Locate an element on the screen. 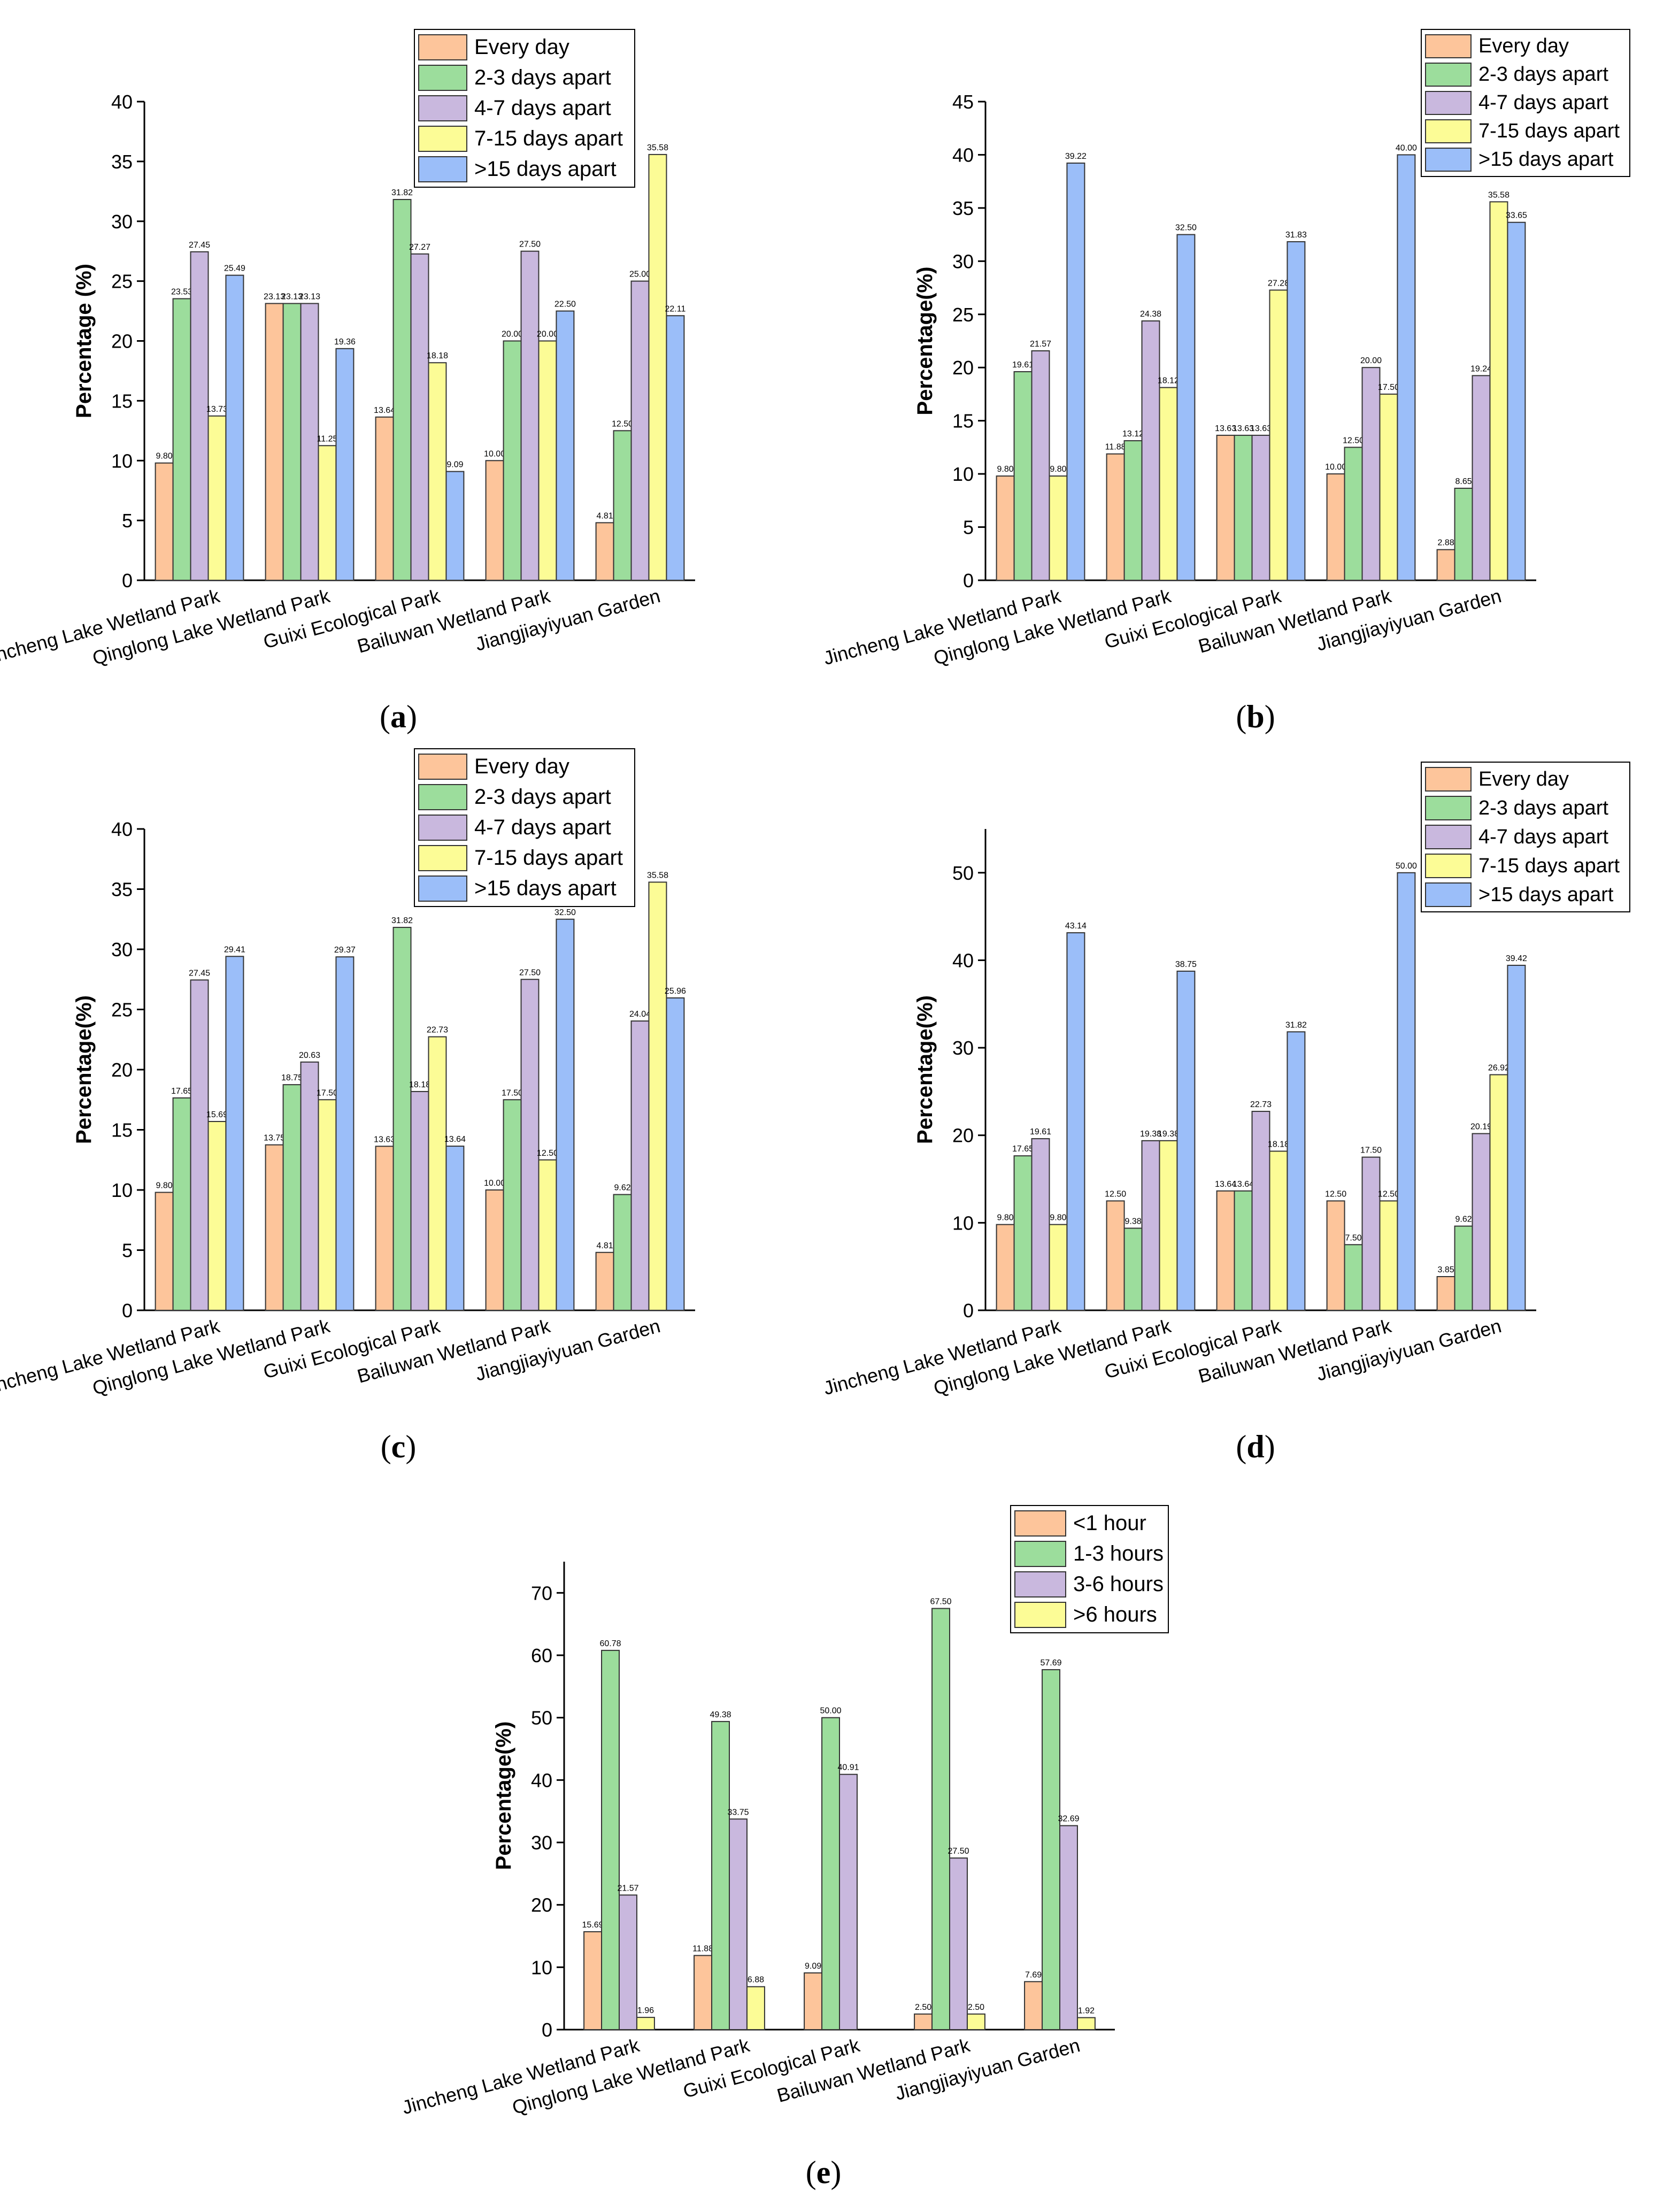 This screenshot has width=1656, height=2212. bar-value-label: 13.73 is located at coordinates (217, 409).